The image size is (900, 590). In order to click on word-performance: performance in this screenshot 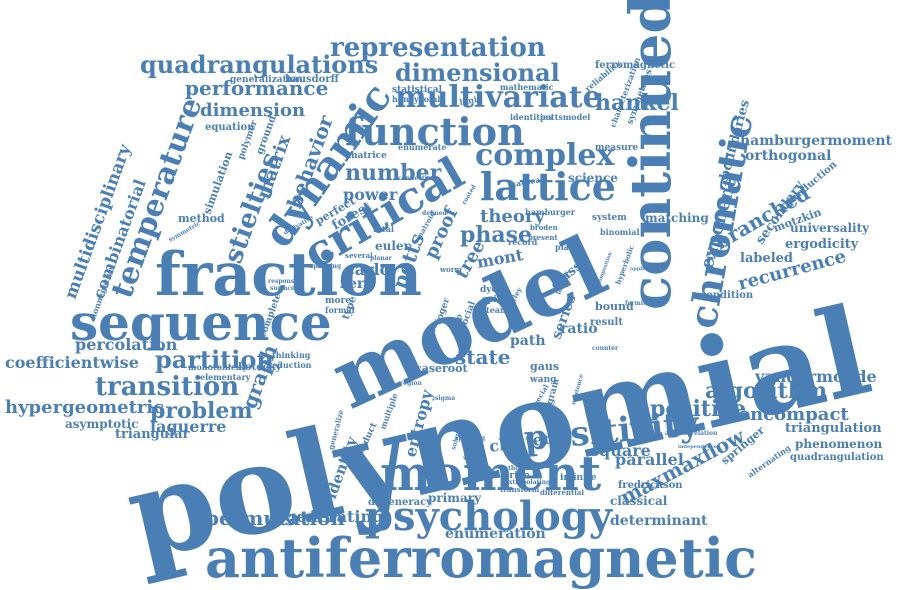, I will do `click(256, 88)`.